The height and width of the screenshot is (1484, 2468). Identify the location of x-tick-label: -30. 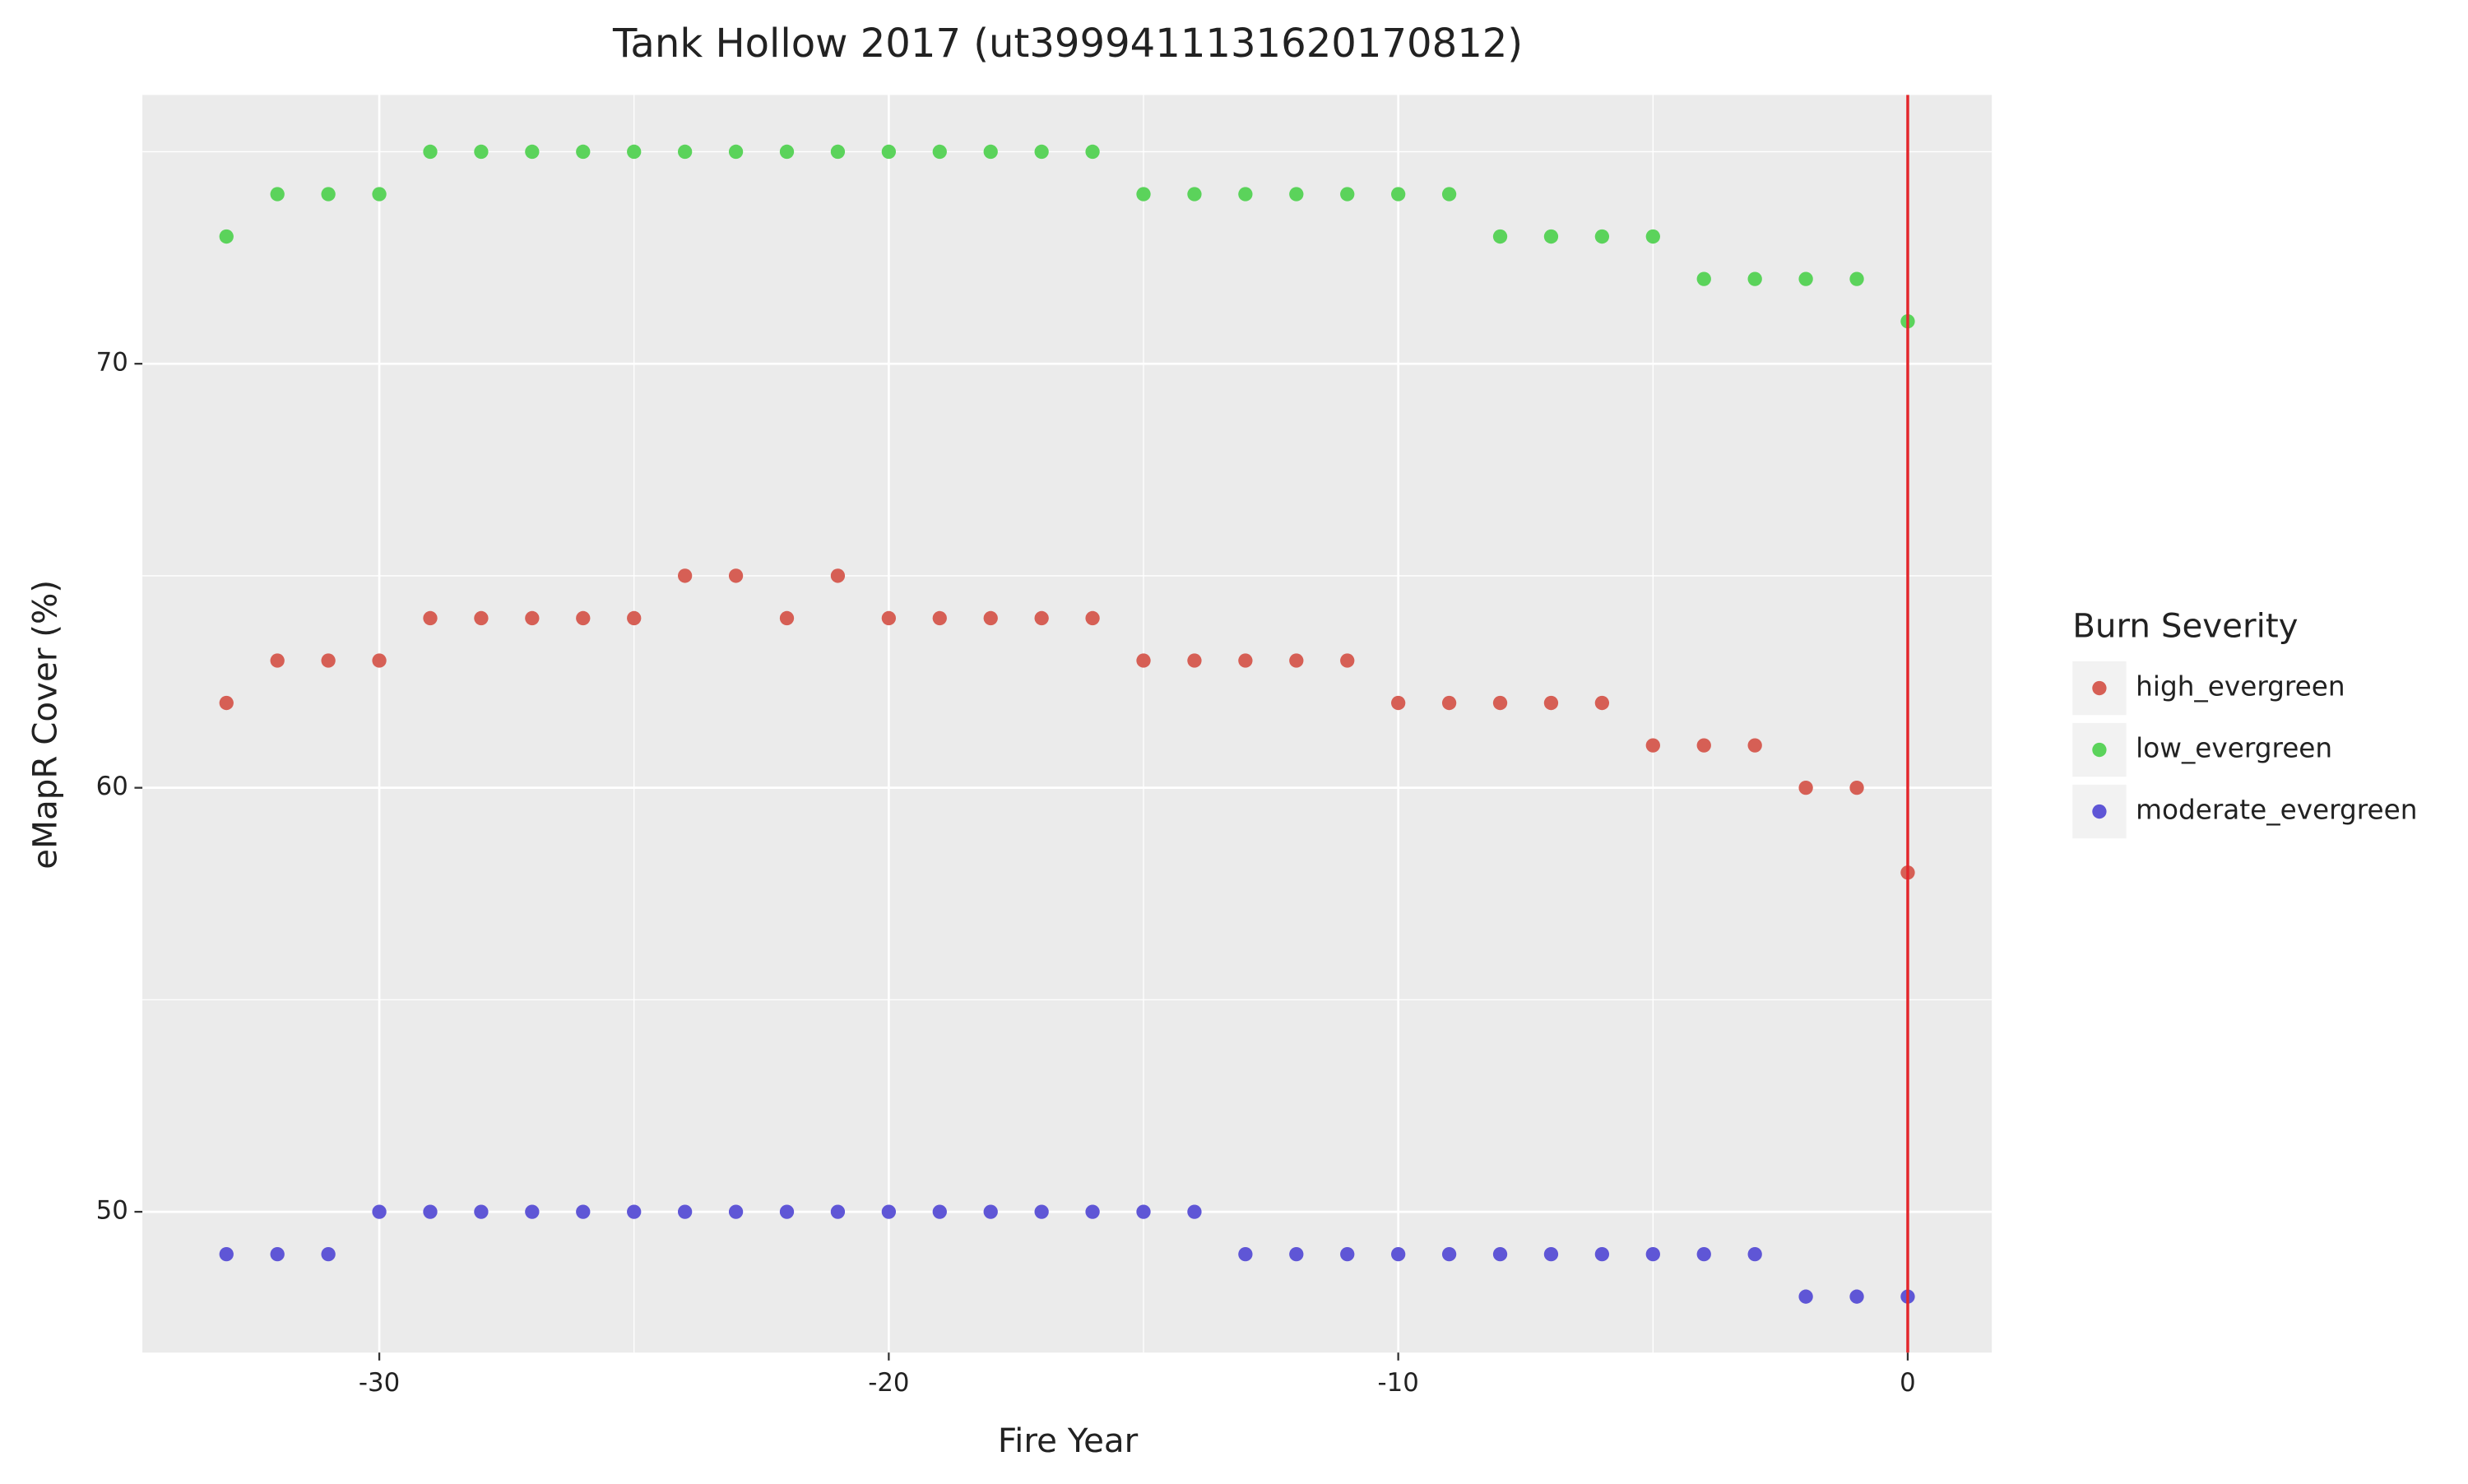
(379, 1383).